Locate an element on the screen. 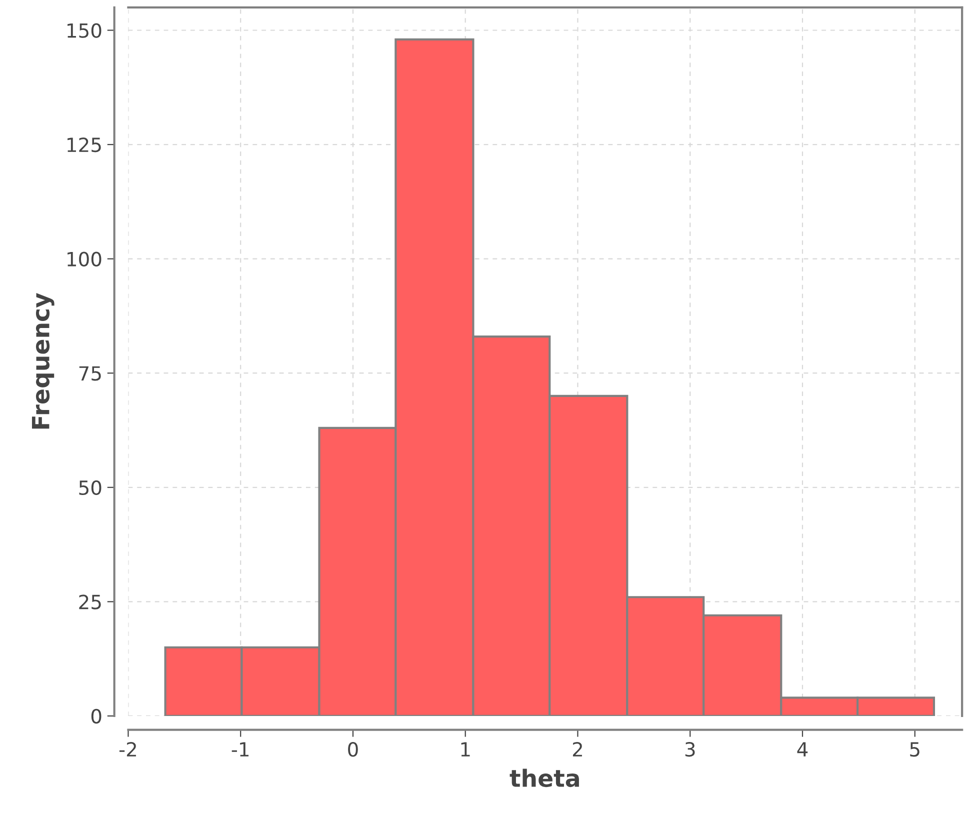 The height and width of the screenshot is (822, 964). y-tick-label: 125 is located at coordinates (84, 144).